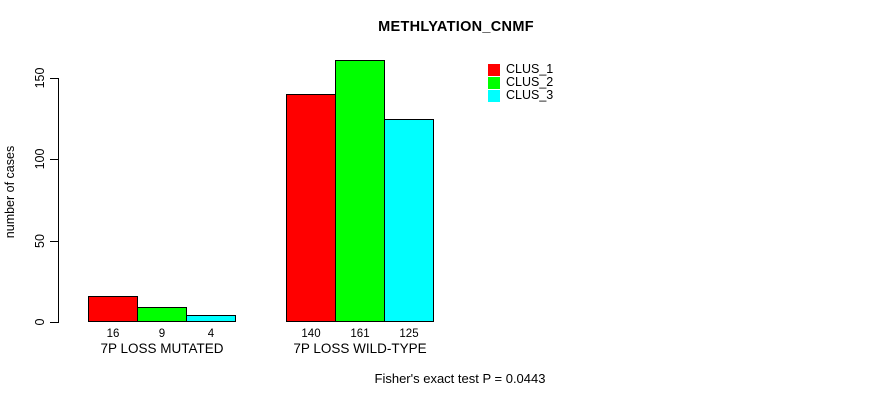 The width and height of the screenshot is (890, 400). Describe the element at coordinates (113, 308) in the screenshot. I see `bar-clus_1-group1` at that location.